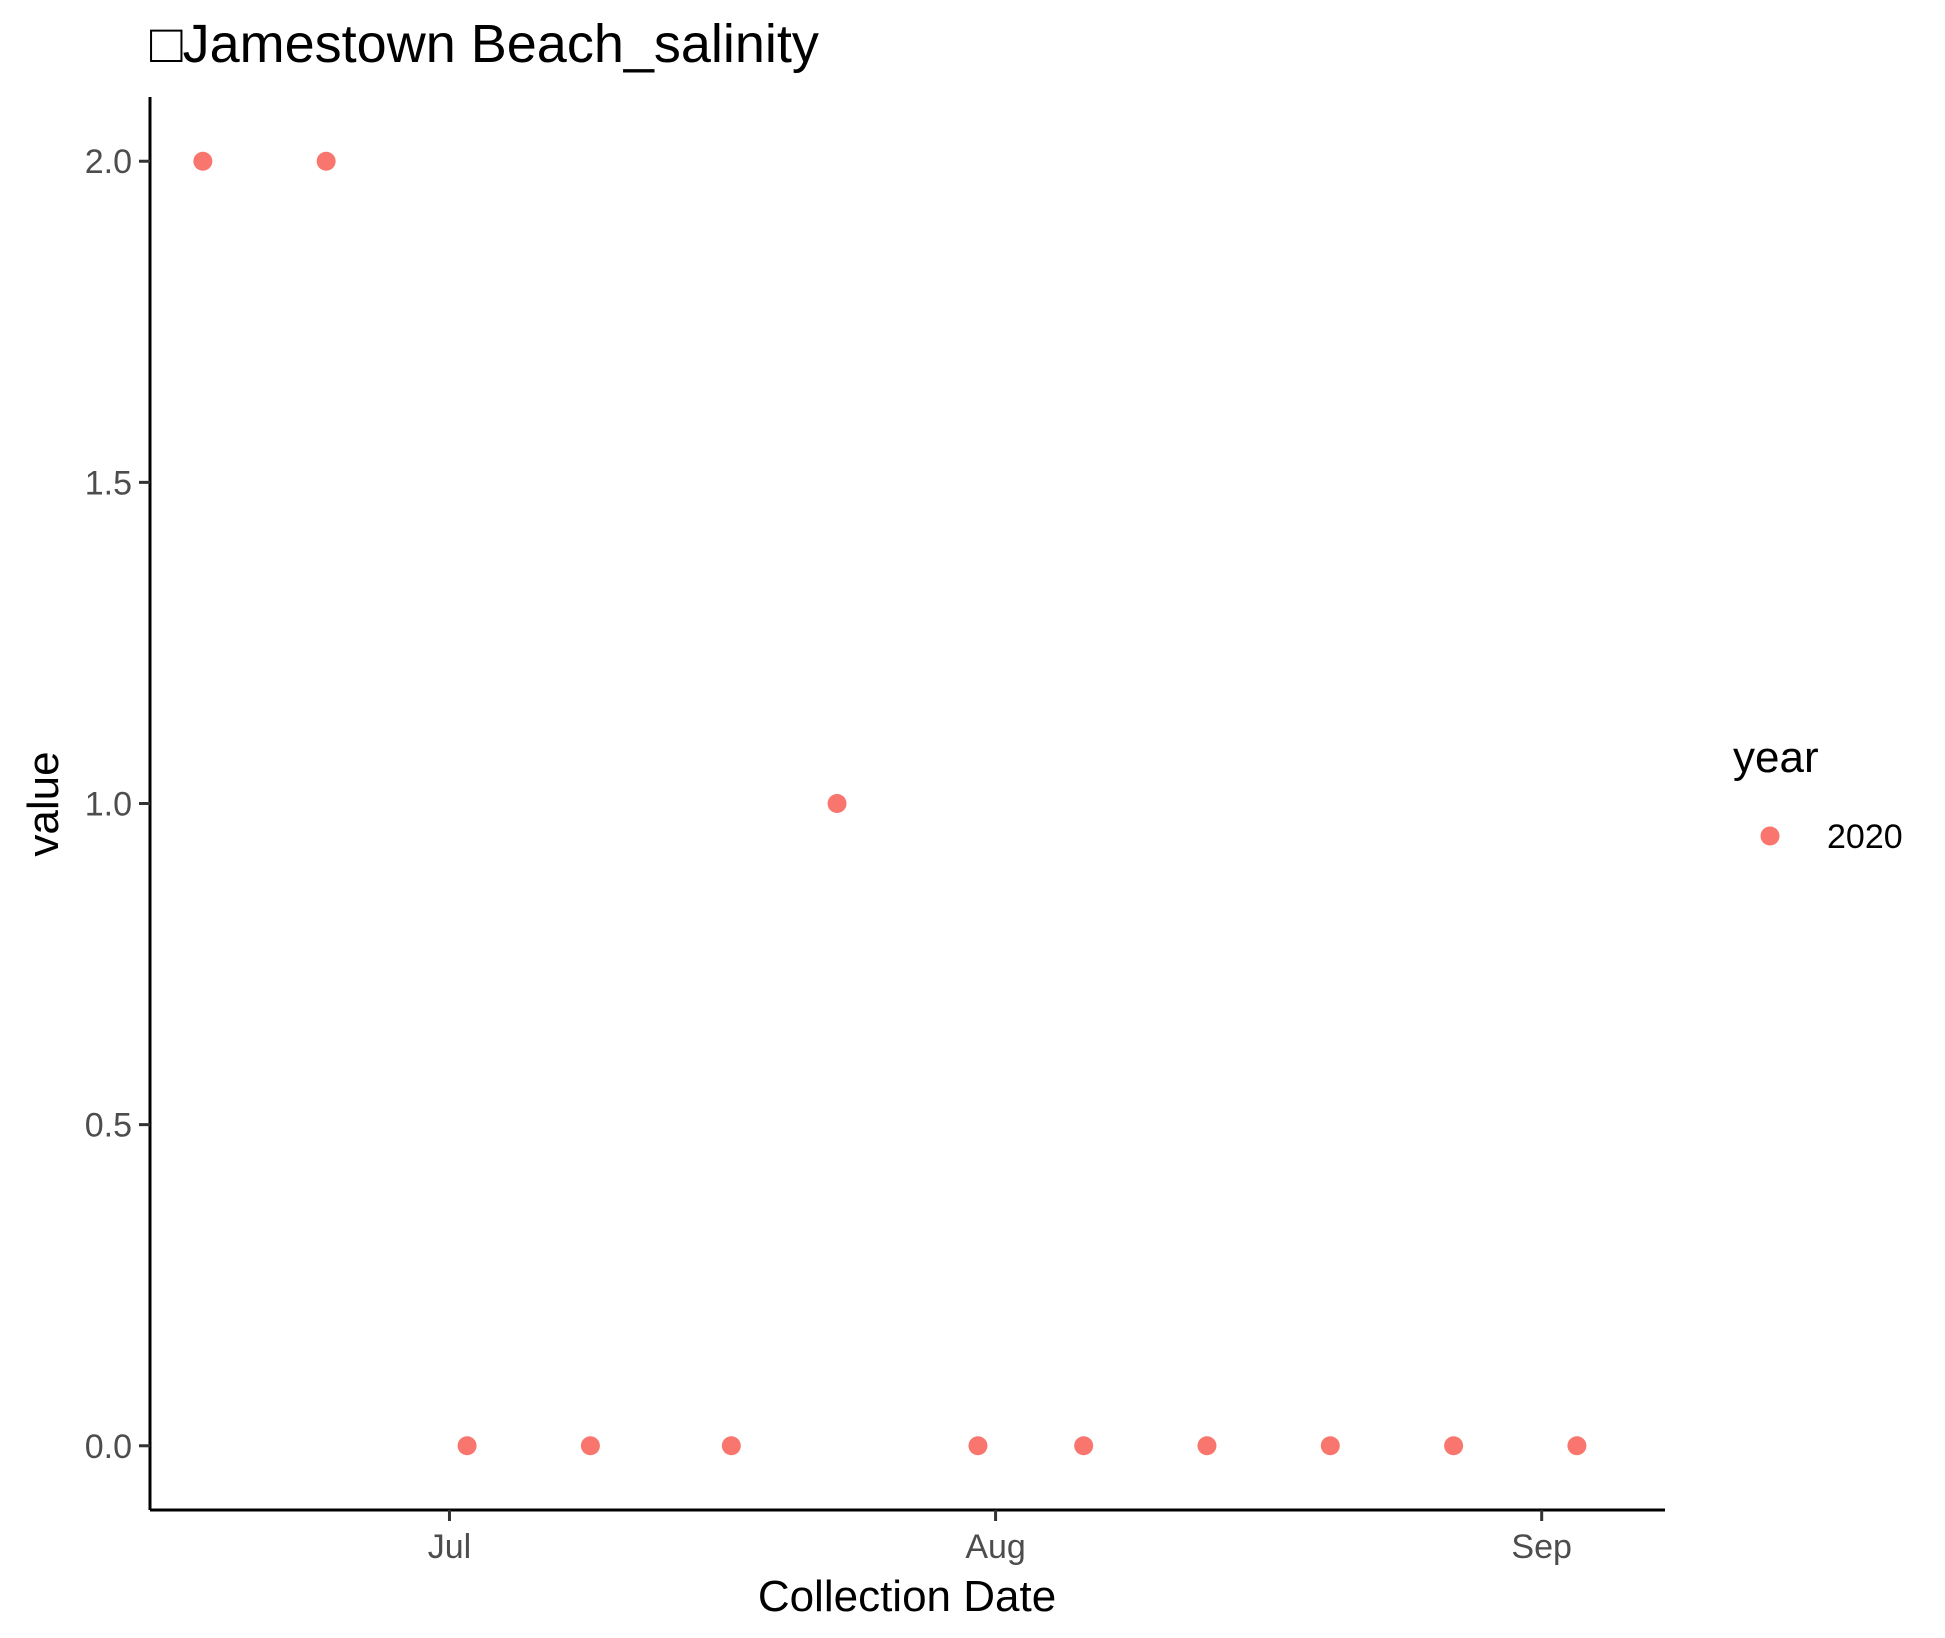 The image size is (1945, 1638). I want to click on x-axis-title: Collection Date, so click(907, 1596).